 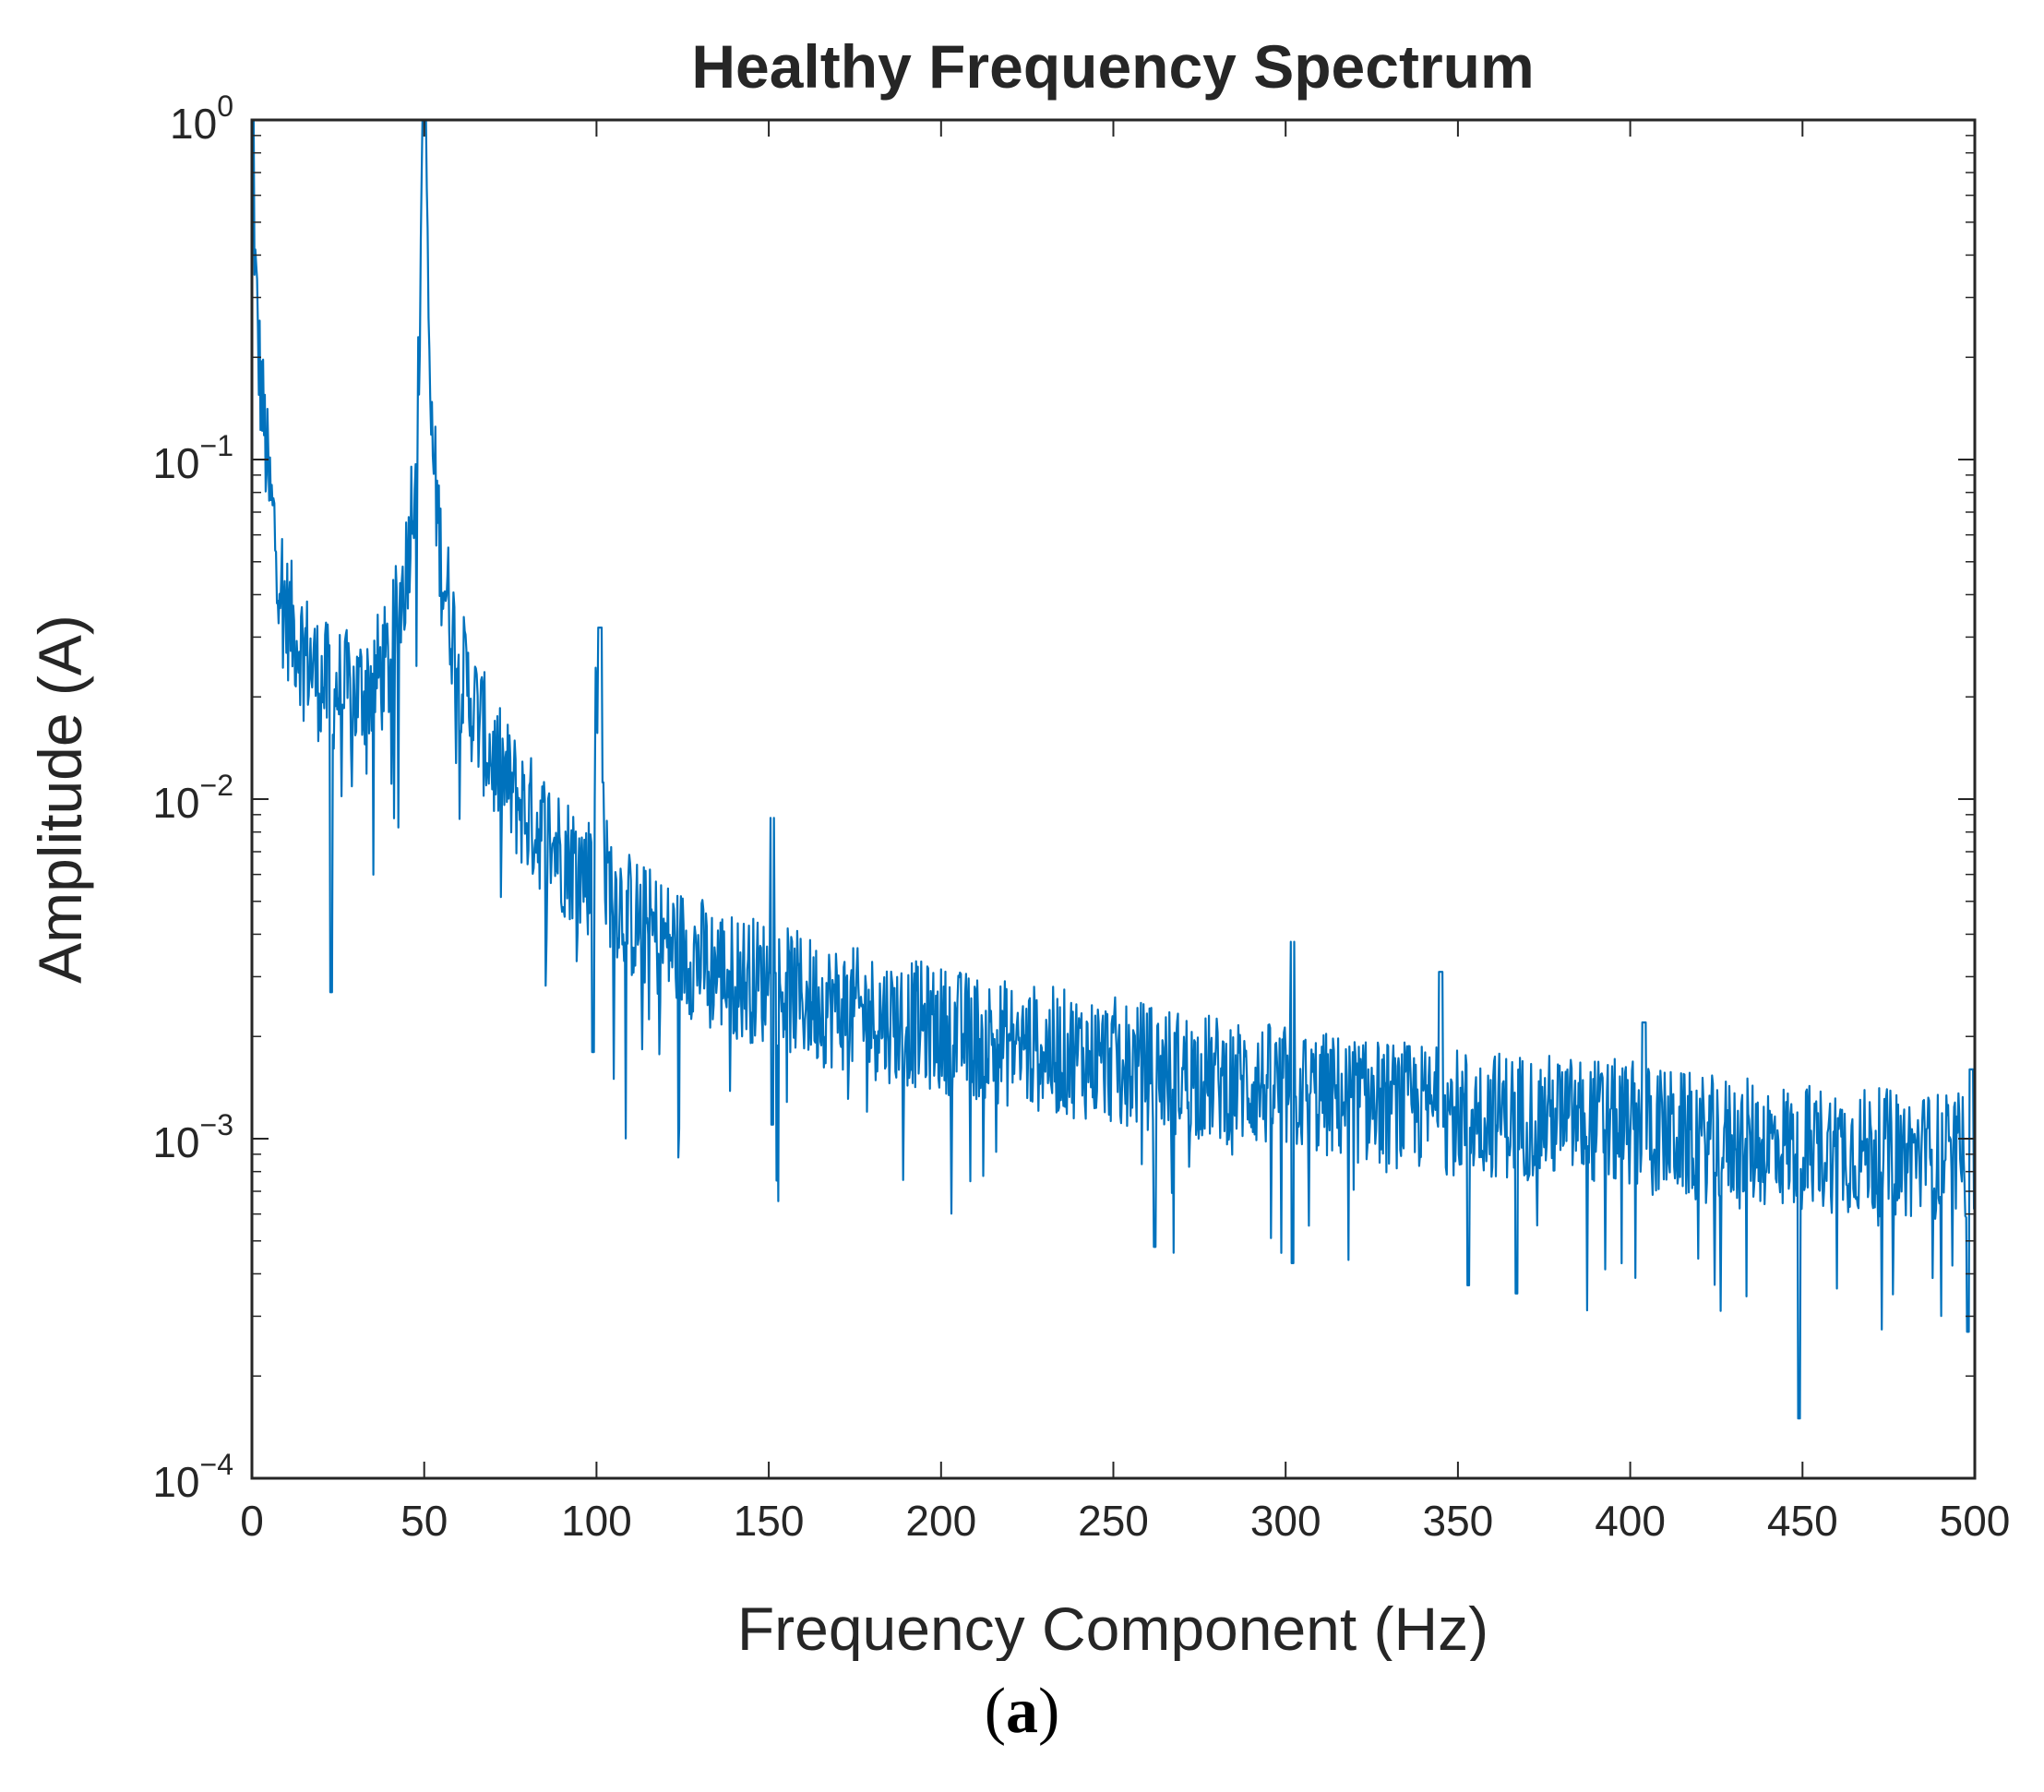 I want to click on x-tick-label: 400, so click(x=1630, y=1521).